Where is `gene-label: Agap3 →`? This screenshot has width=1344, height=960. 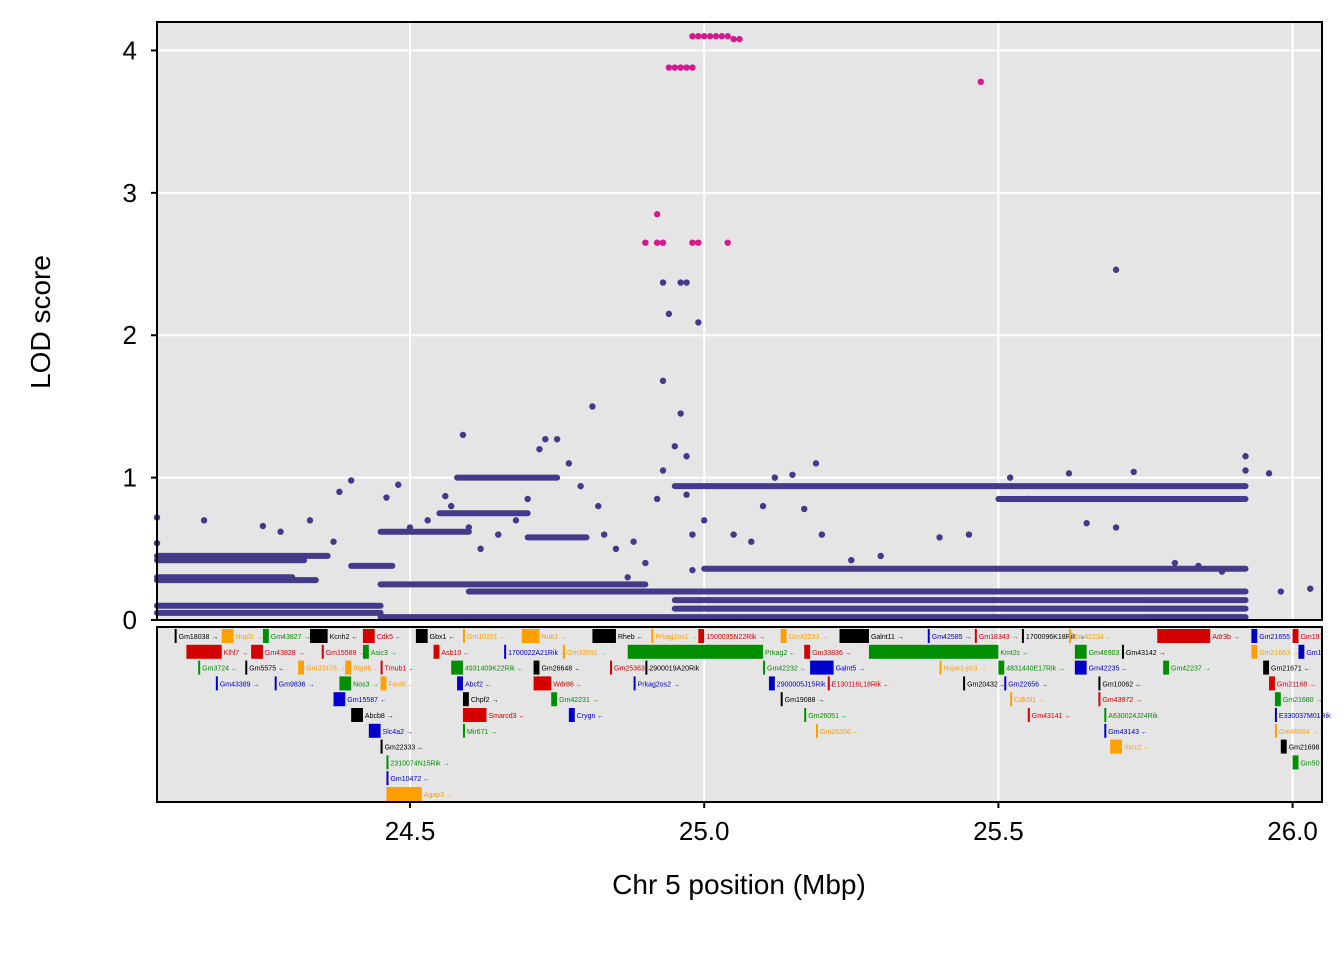
gene-label: Agap3 → is located at coordinates (438, 795).